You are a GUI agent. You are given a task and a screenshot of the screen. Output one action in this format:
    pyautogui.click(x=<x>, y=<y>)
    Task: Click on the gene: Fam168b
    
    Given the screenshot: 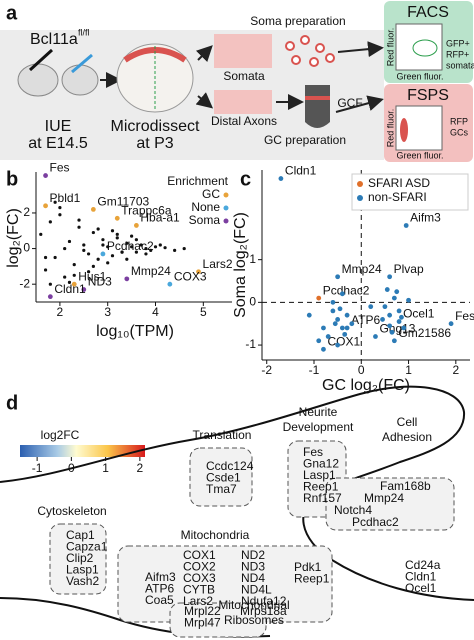 What is the action you would take?
    pyautogui.click(x=405, y=486)
    